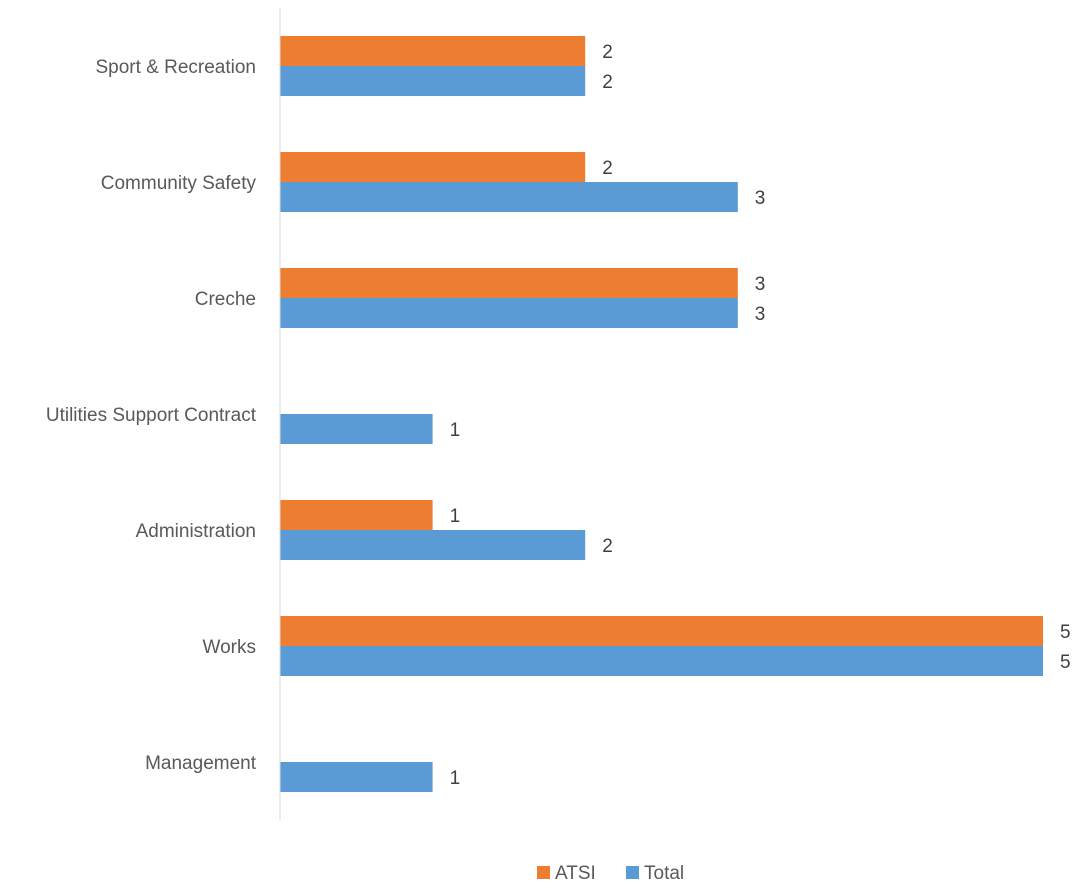 The width and height of the screenshot is (1074, 884). What do you see at coordinates (196, 531) in the screenshot?
I see `category-label-administration: Administration` at bounding box center [196, 531].